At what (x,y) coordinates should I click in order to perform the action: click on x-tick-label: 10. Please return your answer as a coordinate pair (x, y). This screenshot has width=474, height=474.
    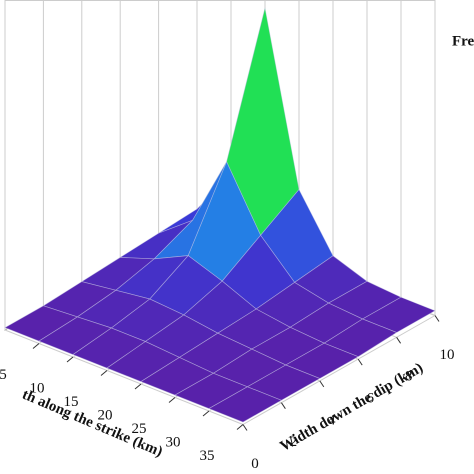
    Looking at the image, I should click on (37, 388).